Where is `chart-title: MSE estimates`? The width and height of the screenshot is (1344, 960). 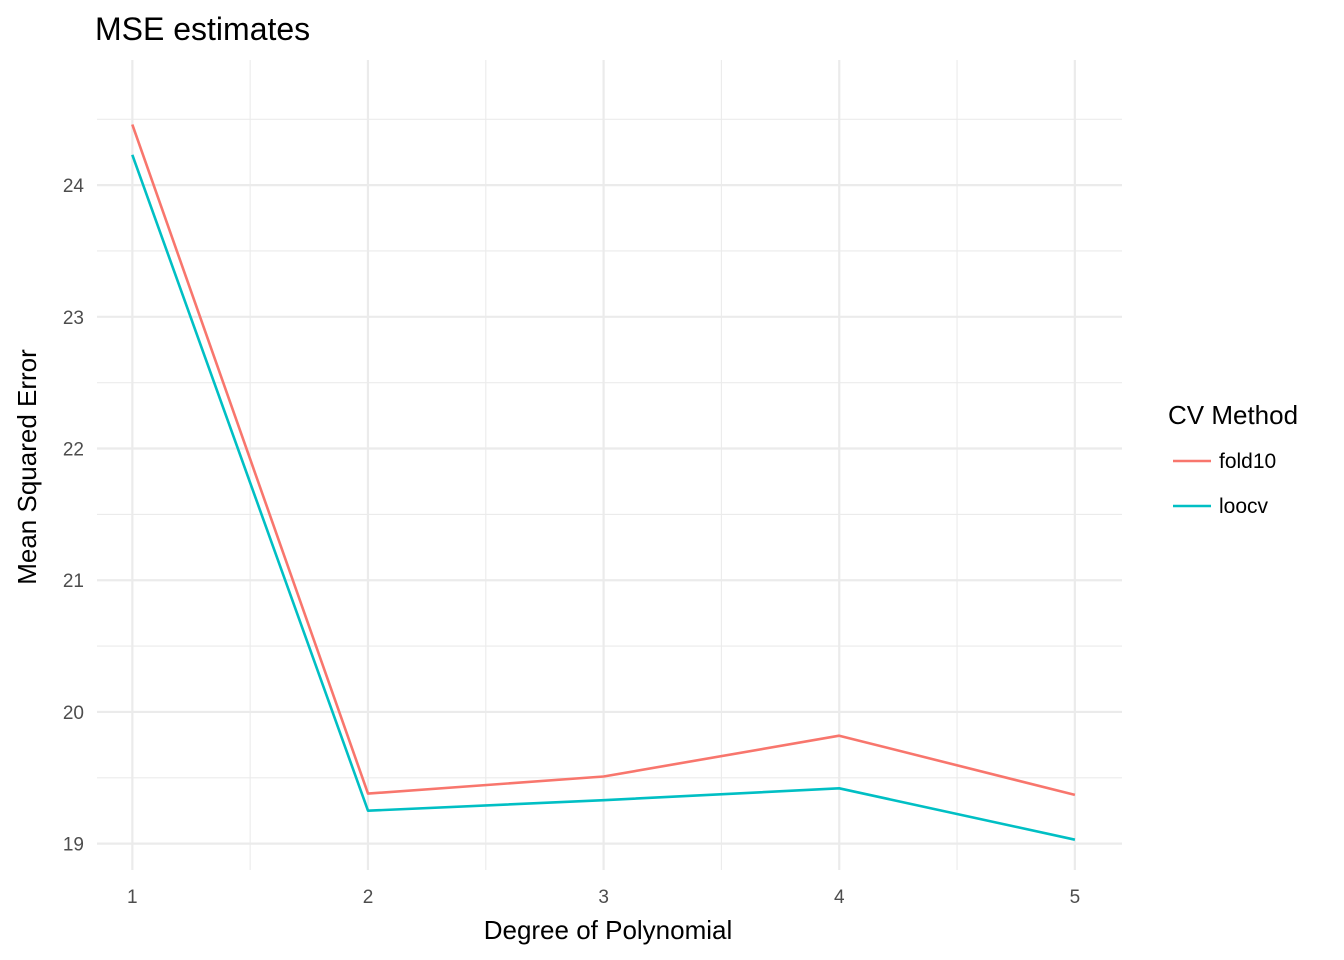
chart-title: MSE estimates is located at coordinates (202, 29).